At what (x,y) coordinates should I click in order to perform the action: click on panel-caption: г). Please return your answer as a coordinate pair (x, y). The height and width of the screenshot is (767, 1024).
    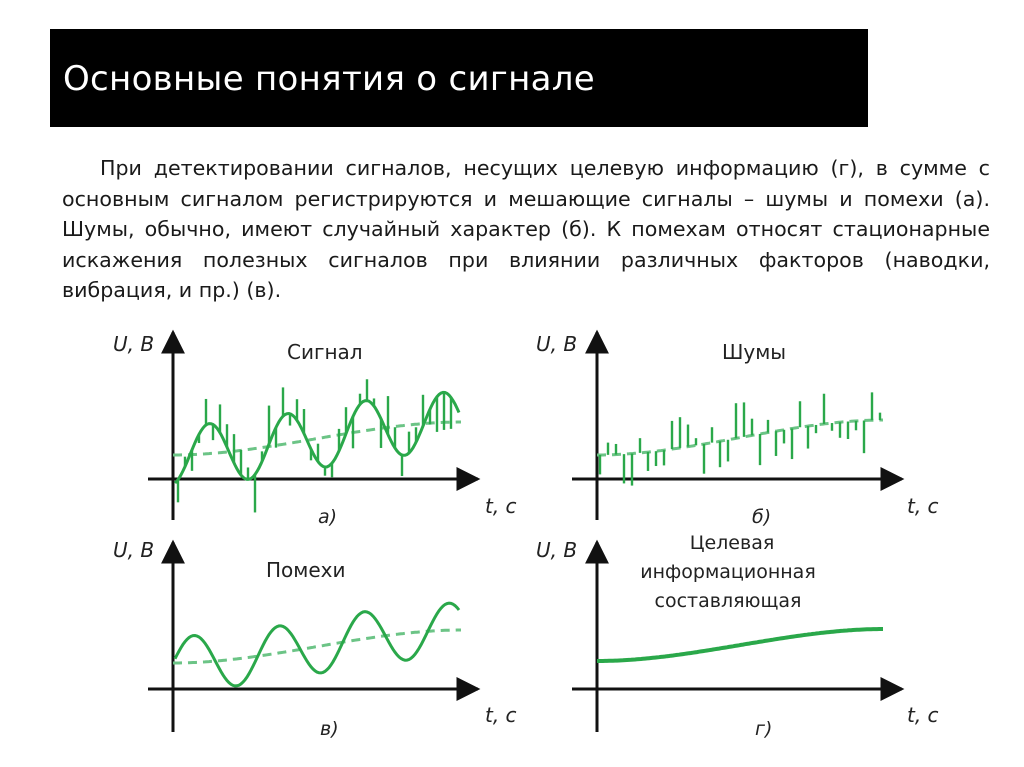
    Looking at the image, I should click on (763, 729).